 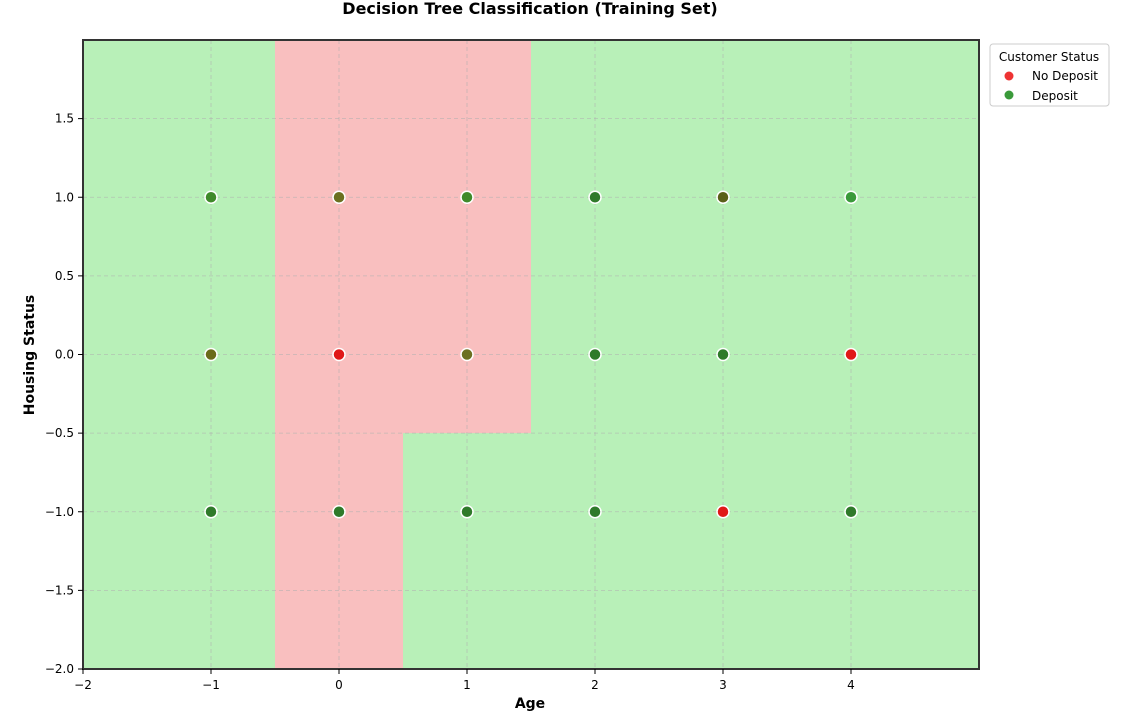 What do you see at coordinates (1055, 96) in the screenshot?
I see `legend-label-deposit: Deposit` at bounding box center [1055, 96].